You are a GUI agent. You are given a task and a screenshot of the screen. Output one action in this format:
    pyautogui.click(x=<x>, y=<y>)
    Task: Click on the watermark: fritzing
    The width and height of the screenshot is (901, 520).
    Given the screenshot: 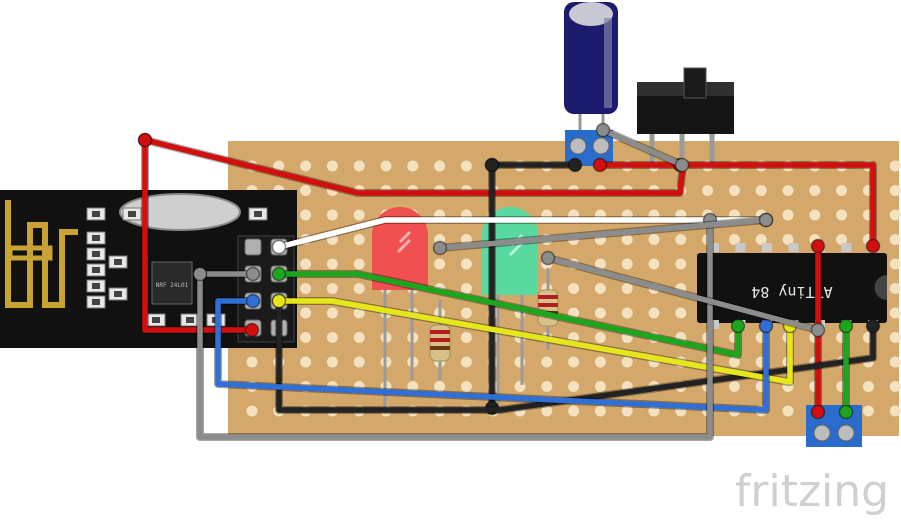 What is the action you would take?
    pyautogui.click(x=812, y=491)
    